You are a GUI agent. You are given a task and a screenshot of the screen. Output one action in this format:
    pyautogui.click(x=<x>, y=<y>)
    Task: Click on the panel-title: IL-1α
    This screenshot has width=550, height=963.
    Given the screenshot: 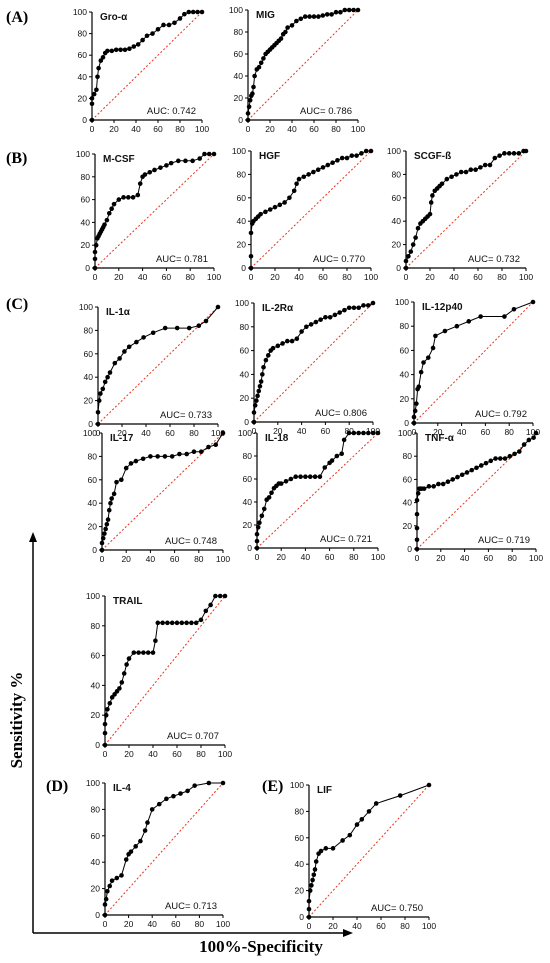 What is the action you would take?
    pyautogui.click(x=118, y=312)
    